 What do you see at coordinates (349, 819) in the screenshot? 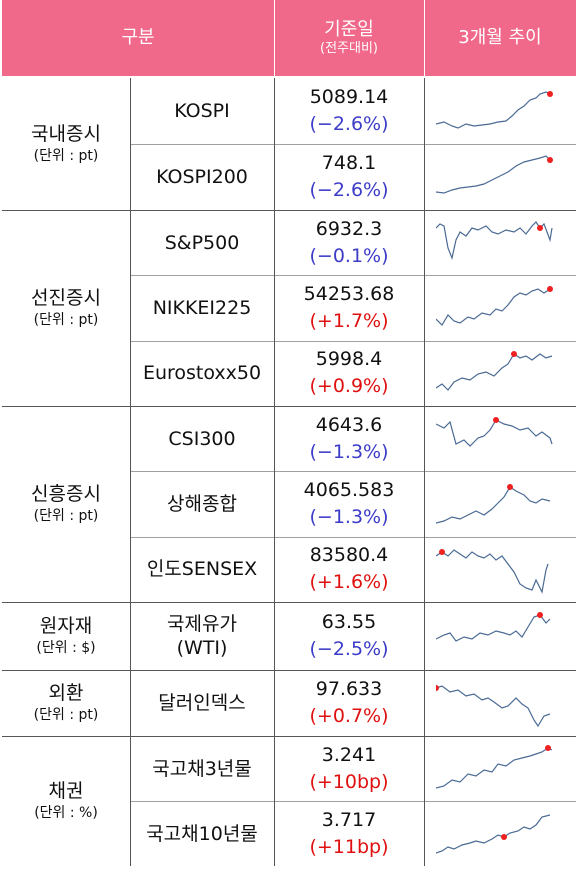
I see `item-value: 3.717` at bounding box center [349, 819].